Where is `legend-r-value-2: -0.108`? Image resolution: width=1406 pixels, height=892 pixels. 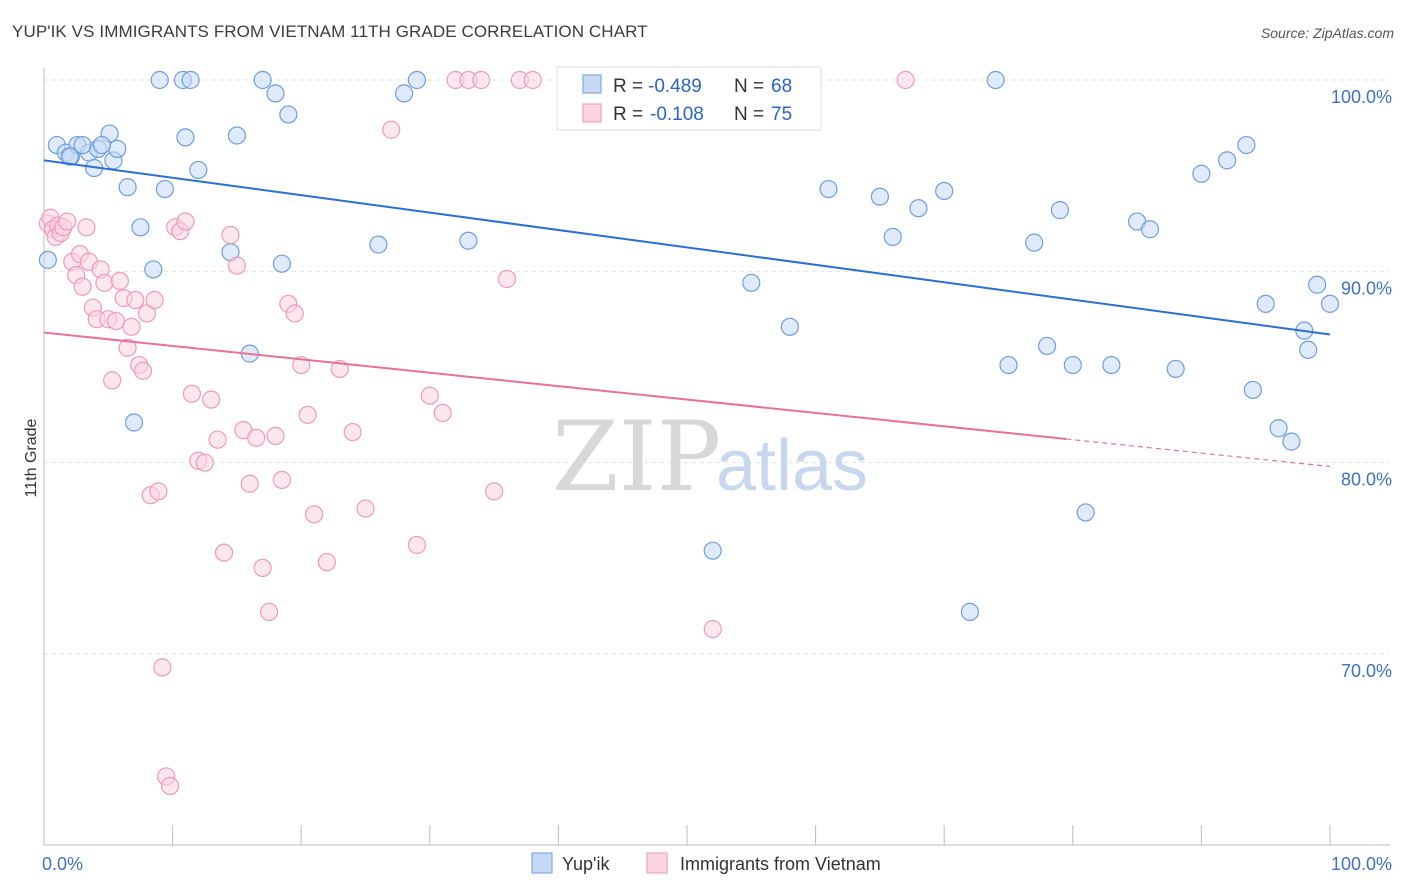 legend-r-value-2: -0.108 is located at coordinates (677, 114).